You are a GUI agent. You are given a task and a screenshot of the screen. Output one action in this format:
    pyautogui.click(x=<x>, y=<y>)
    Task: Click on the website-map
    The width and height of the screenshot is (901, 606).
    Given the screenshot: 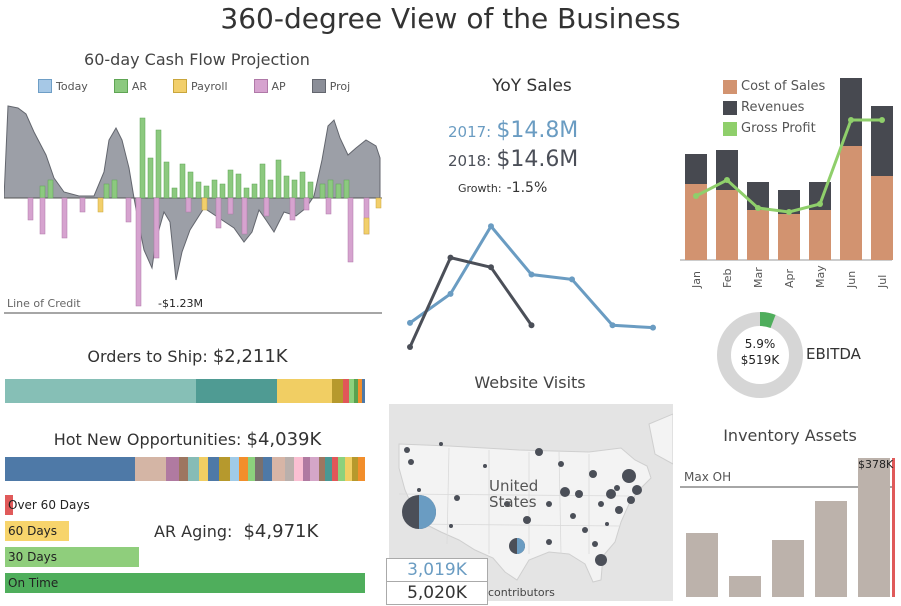 What is the action you would take?
    pyautogui.click(x=531, y=502)
    